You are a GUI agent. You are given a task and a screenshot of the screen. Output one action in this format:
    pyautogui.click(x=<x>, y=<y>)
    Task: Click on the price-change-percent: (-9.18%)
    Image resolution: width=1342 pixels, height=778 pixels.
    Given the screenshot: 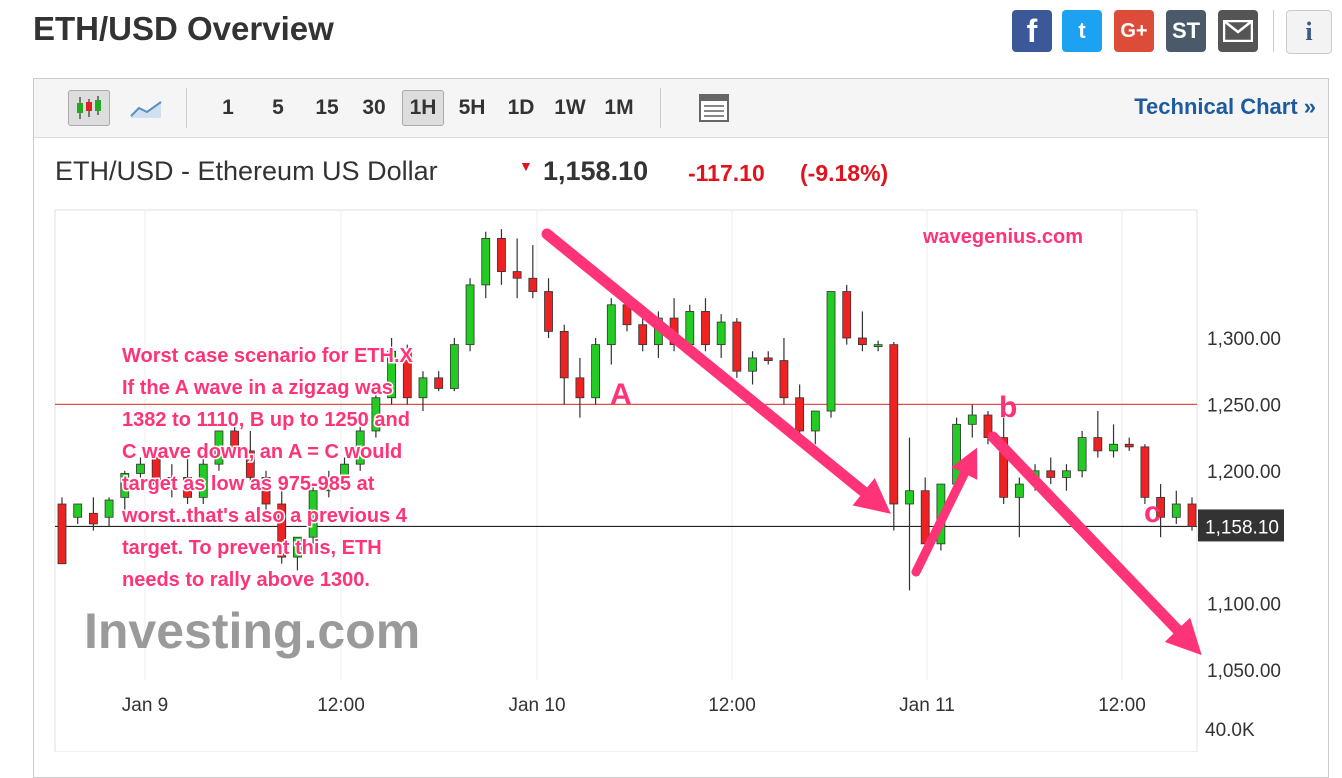 What is the action you would take?
    pyautogui.click(x=844, y=173)
    